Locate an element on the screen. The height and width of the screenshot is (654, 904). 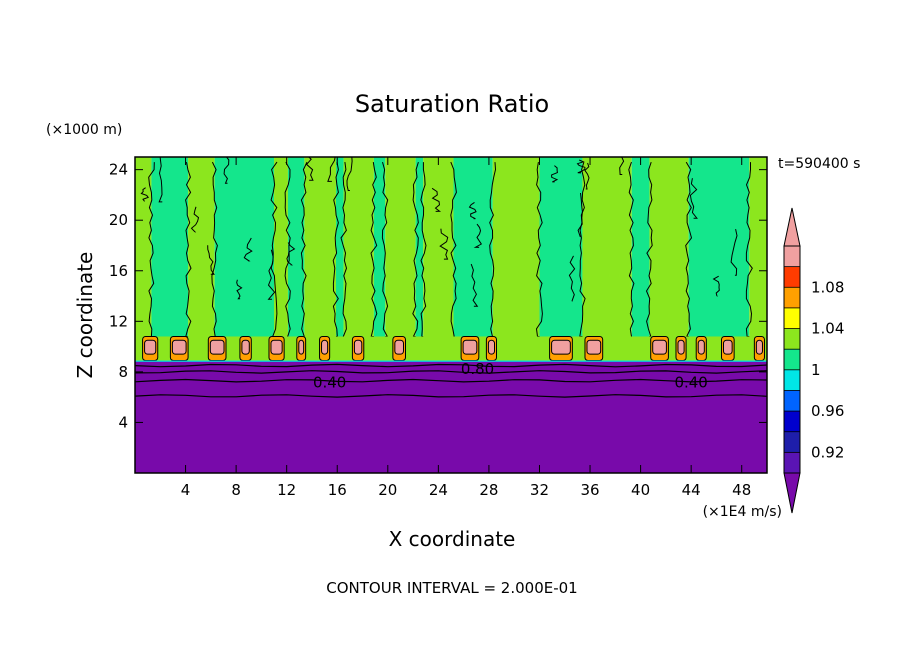
y-tick-label: 24 is located at coordinates (118, 170).